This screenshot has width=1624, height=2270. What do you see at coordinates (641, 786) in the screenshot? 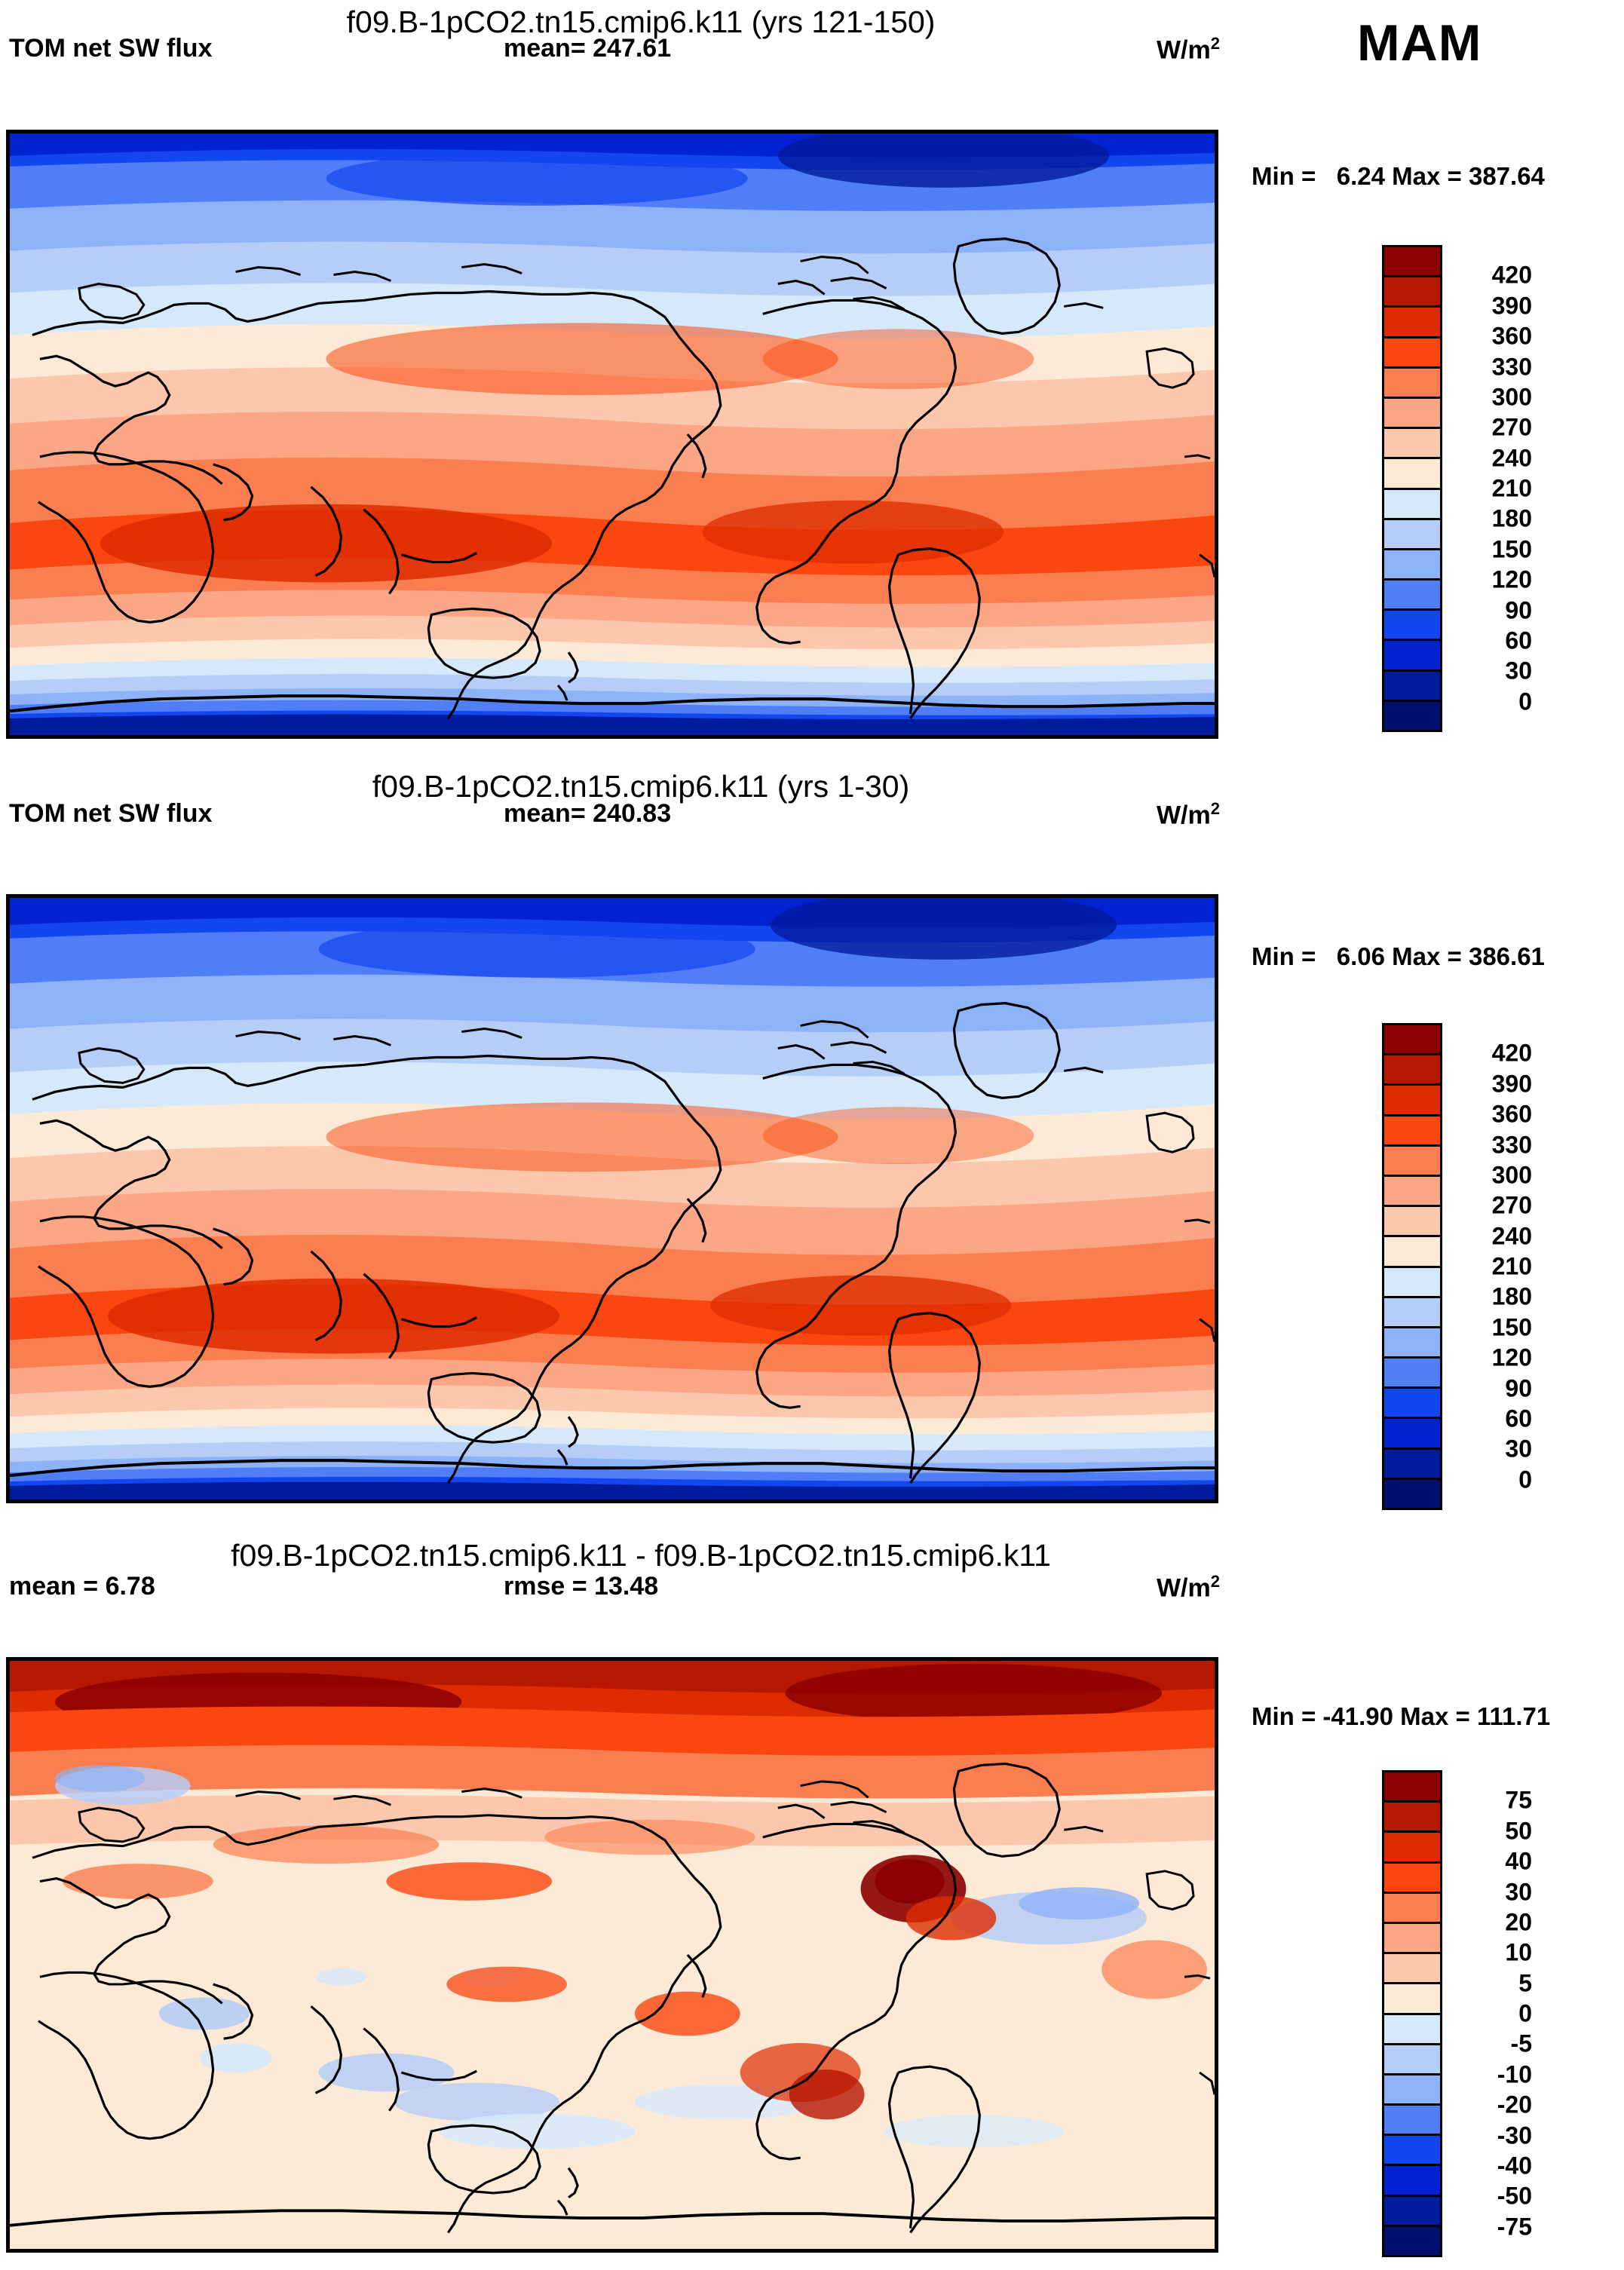
I see `panel-2-title: f09.B-1pCO2.tn15.cmip6.k11 (yrs 1-30)` at bounding box center [641, 786].